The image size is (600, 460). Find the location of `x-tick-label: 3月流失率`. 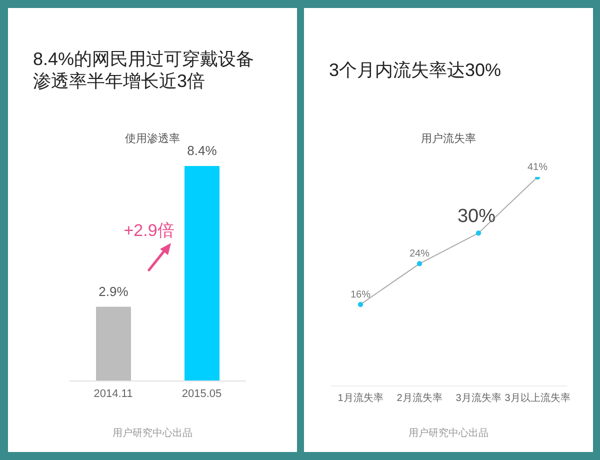

x-tick-label: 3月流失率 is located at coordinates (479, 398).